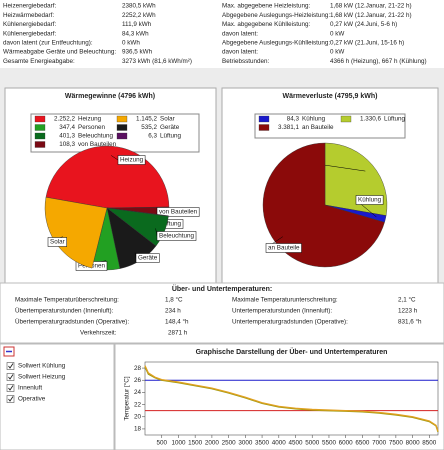 This screenshot has width=444, height=450. What do you see at coordinates (138, 368) in the screenshot?
I see `y-tick-label: 28` at bounding box center [138, 368].